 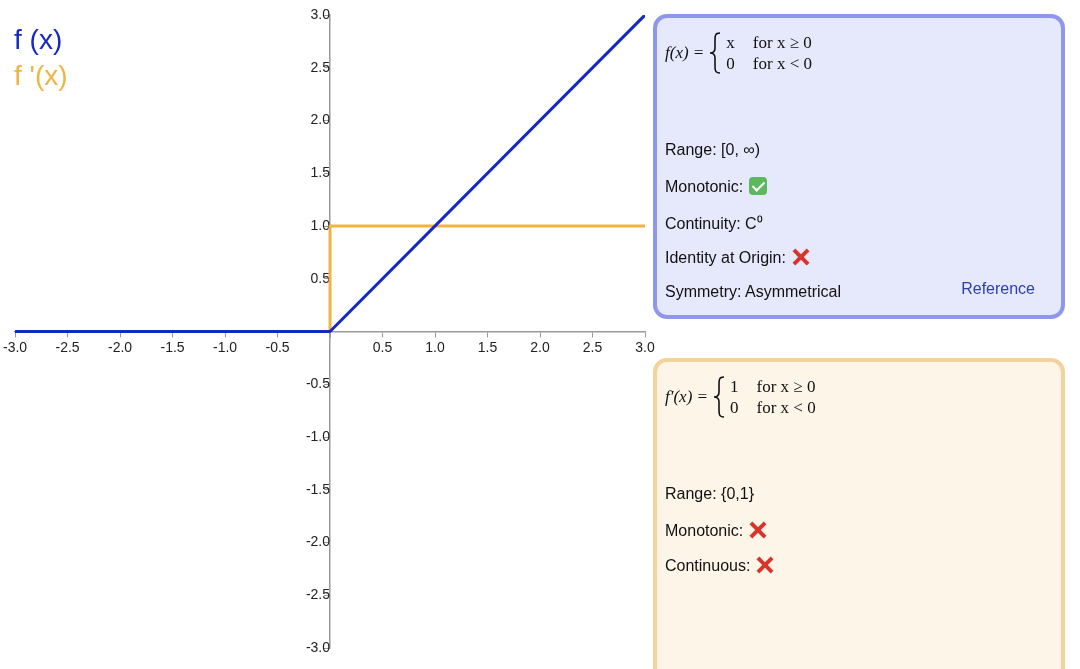 I want to click on text: f(x) =, so click(x=685, y=53).